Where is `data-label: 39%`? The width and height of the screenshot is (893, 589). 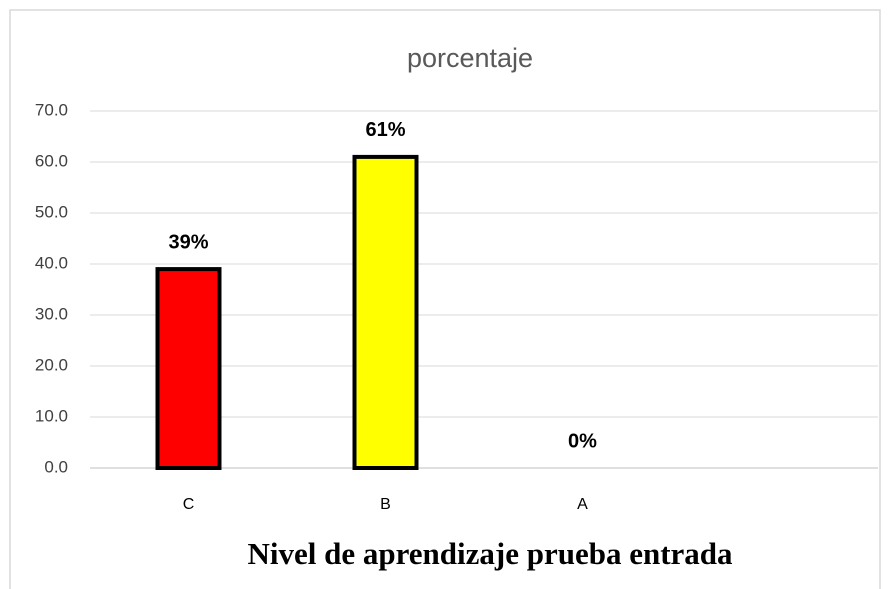 data-label: 39% is located at coordinates (188, 242).